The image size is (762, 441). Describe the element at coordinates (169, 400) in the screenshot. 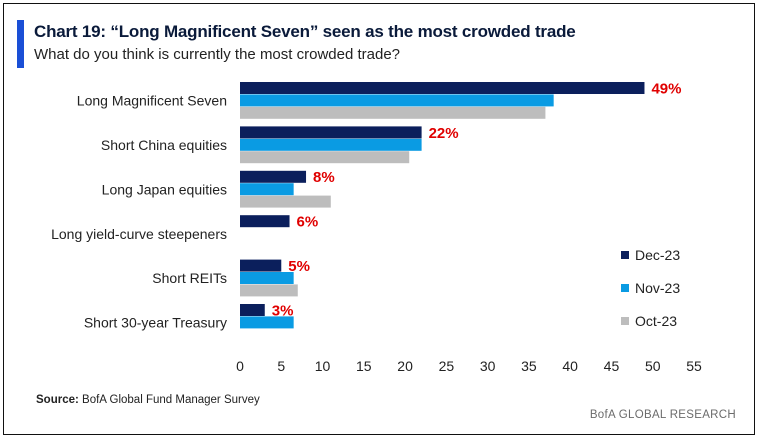

I see `source-text: BofA Global Fund Manager Survey` at that location.